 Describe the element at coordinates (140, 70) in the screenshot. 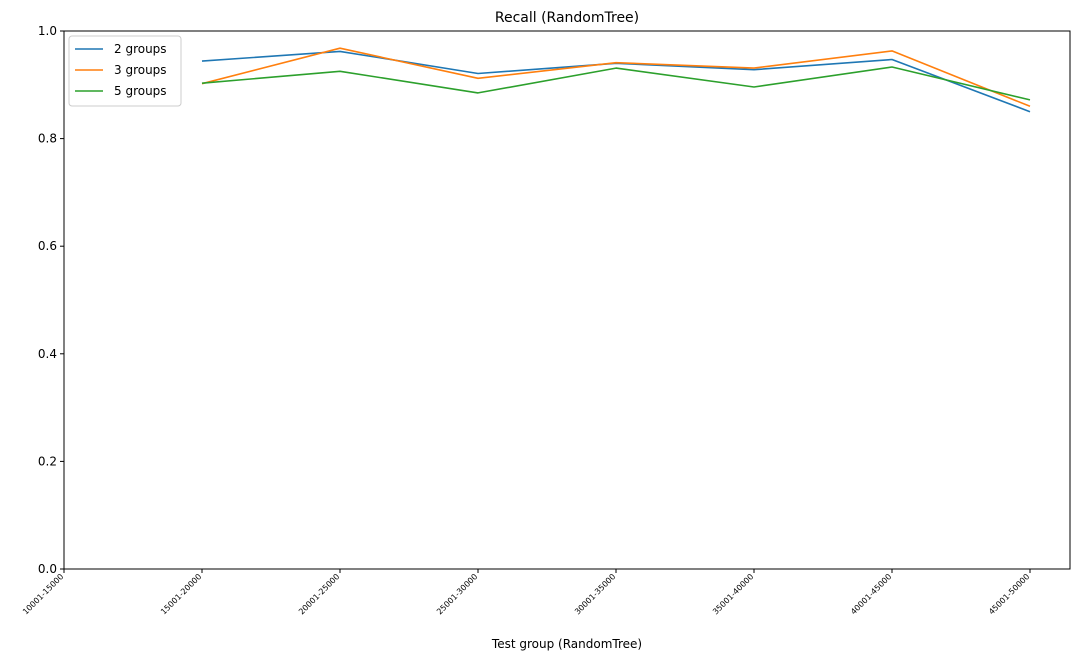

I see `legend-label: 3 groups` at that location.